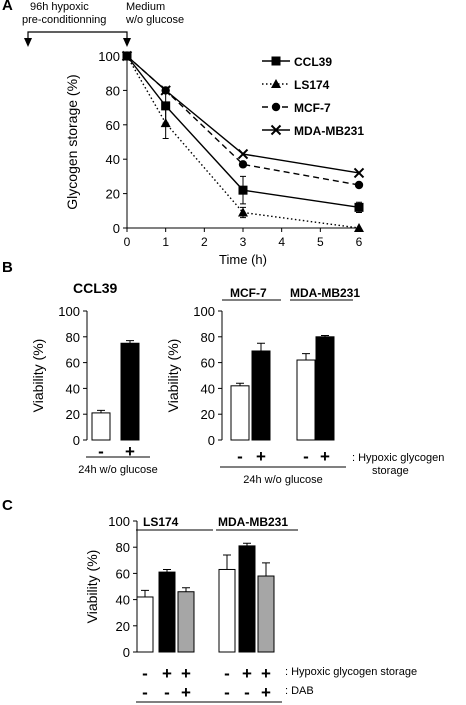  What do you see at coordinates (123, 626) in the screenshot?
I see `c-y-tick-label: 20` at bounding box center [123, 626].